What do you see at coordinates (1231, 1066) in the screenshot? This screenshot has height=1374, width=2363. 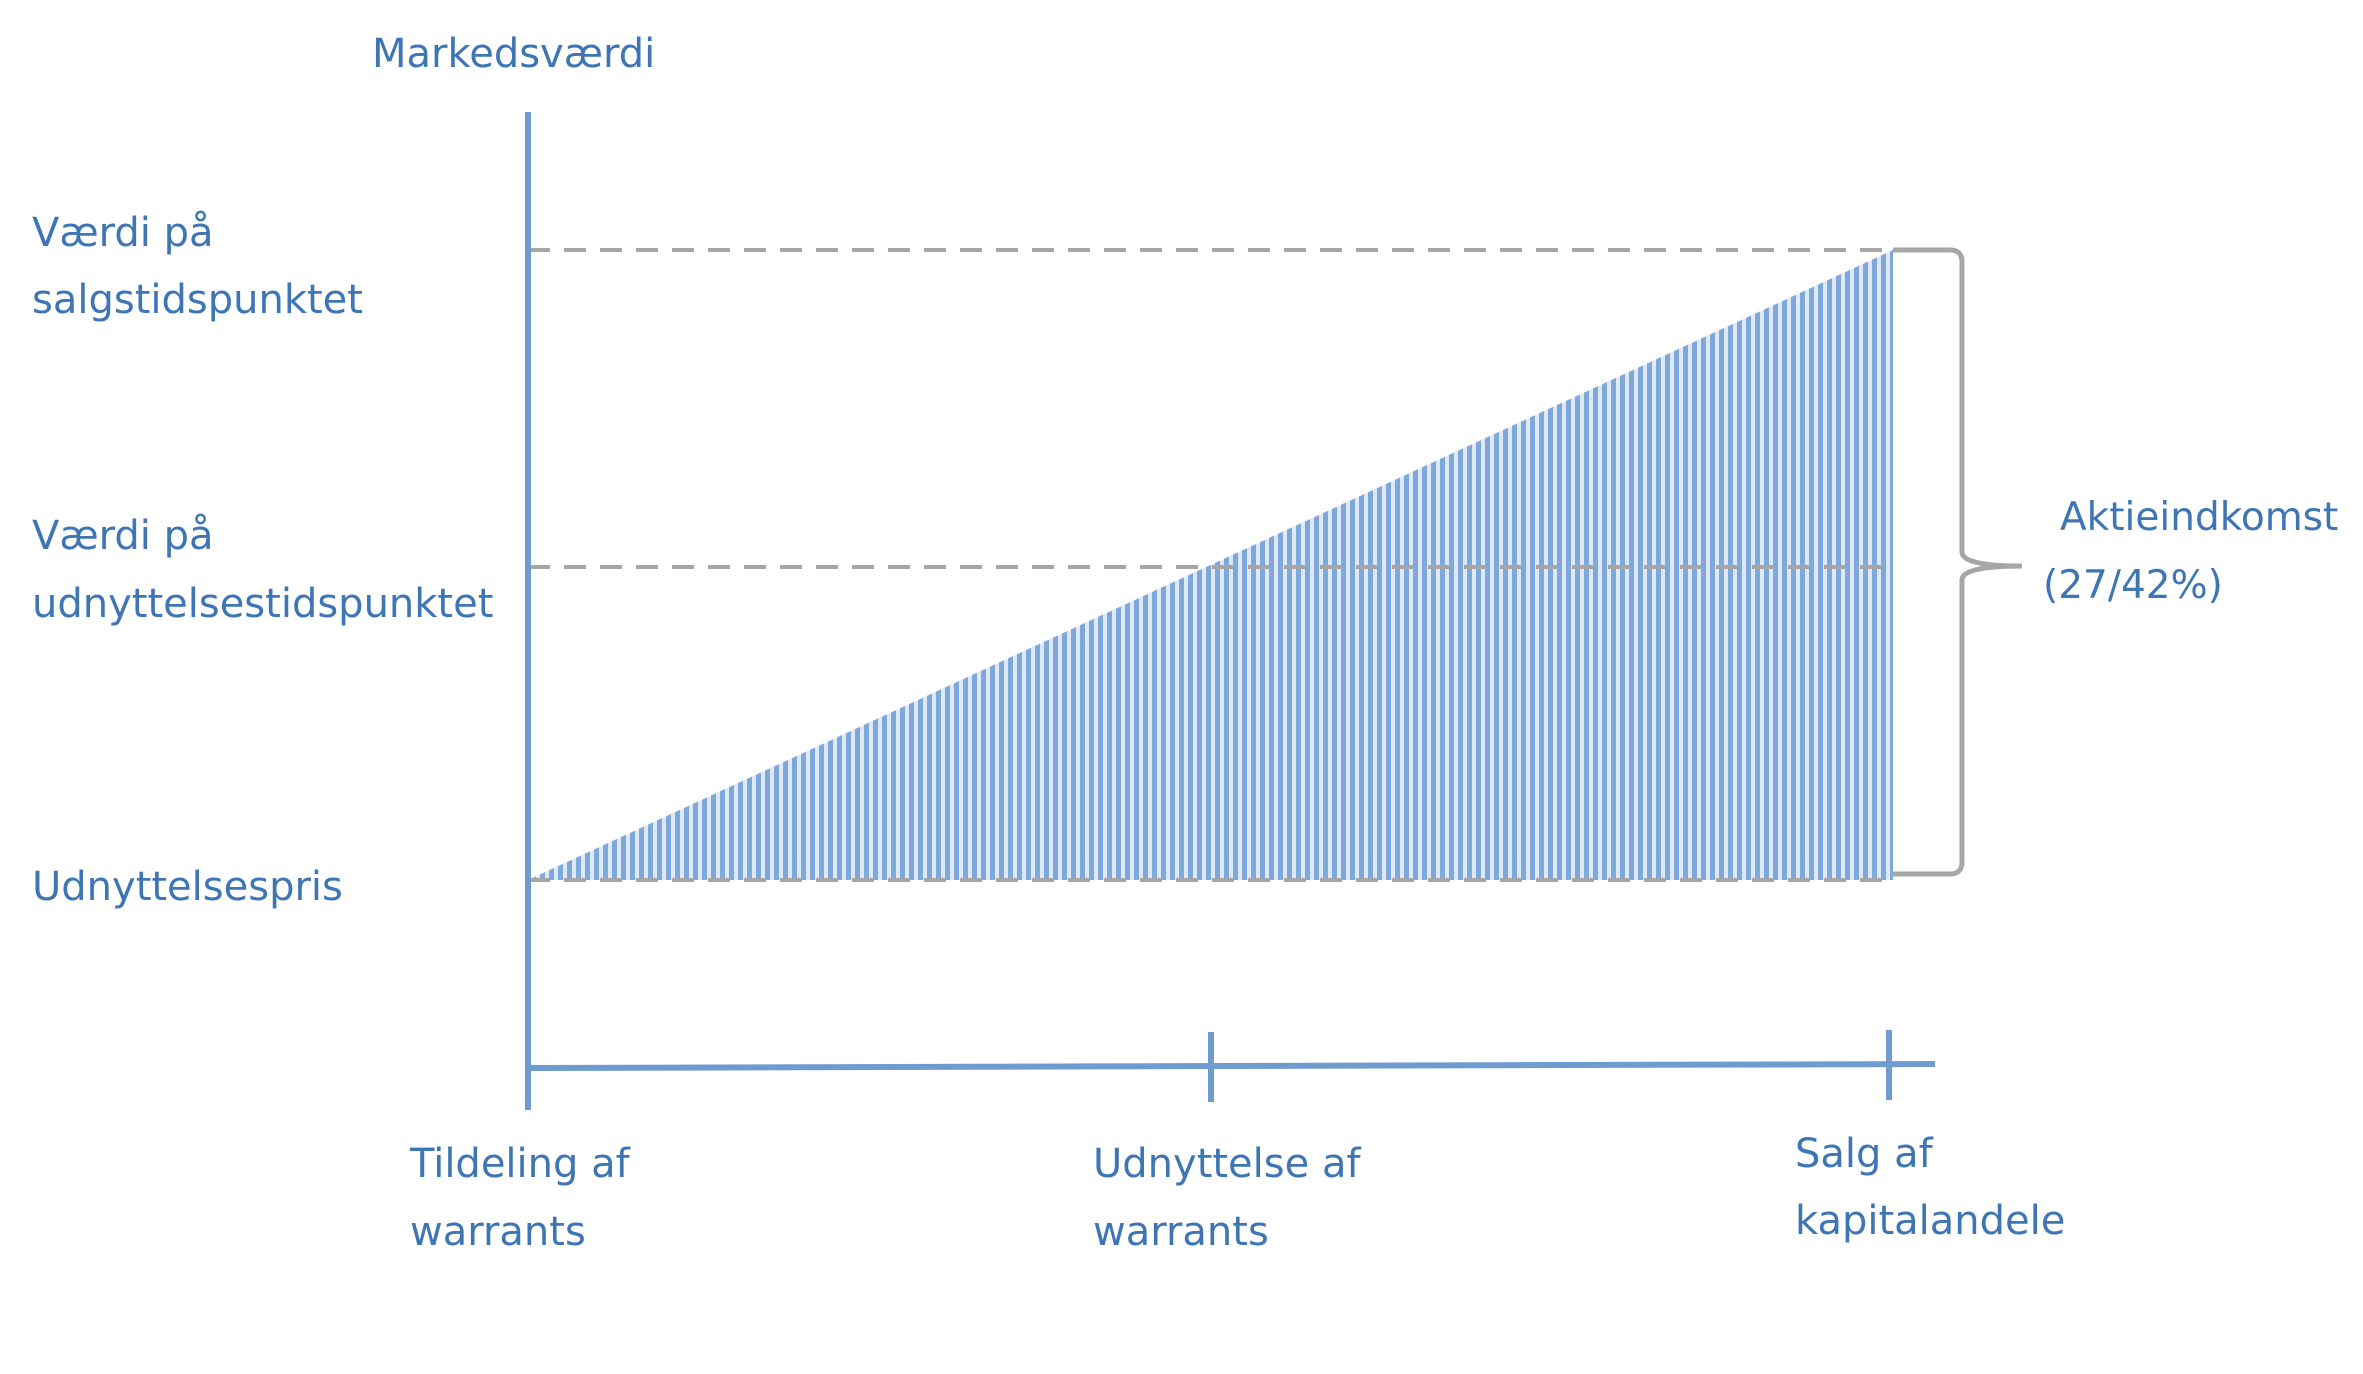 I see `time-axis` at bounding box center [1231, 1066].